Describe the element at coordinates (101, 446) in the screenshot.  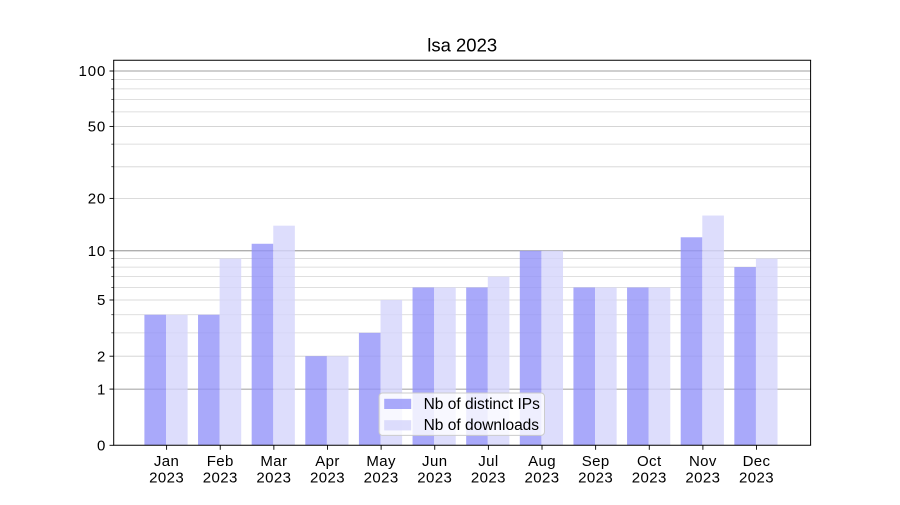
I see `svg-text: 0` at that location.